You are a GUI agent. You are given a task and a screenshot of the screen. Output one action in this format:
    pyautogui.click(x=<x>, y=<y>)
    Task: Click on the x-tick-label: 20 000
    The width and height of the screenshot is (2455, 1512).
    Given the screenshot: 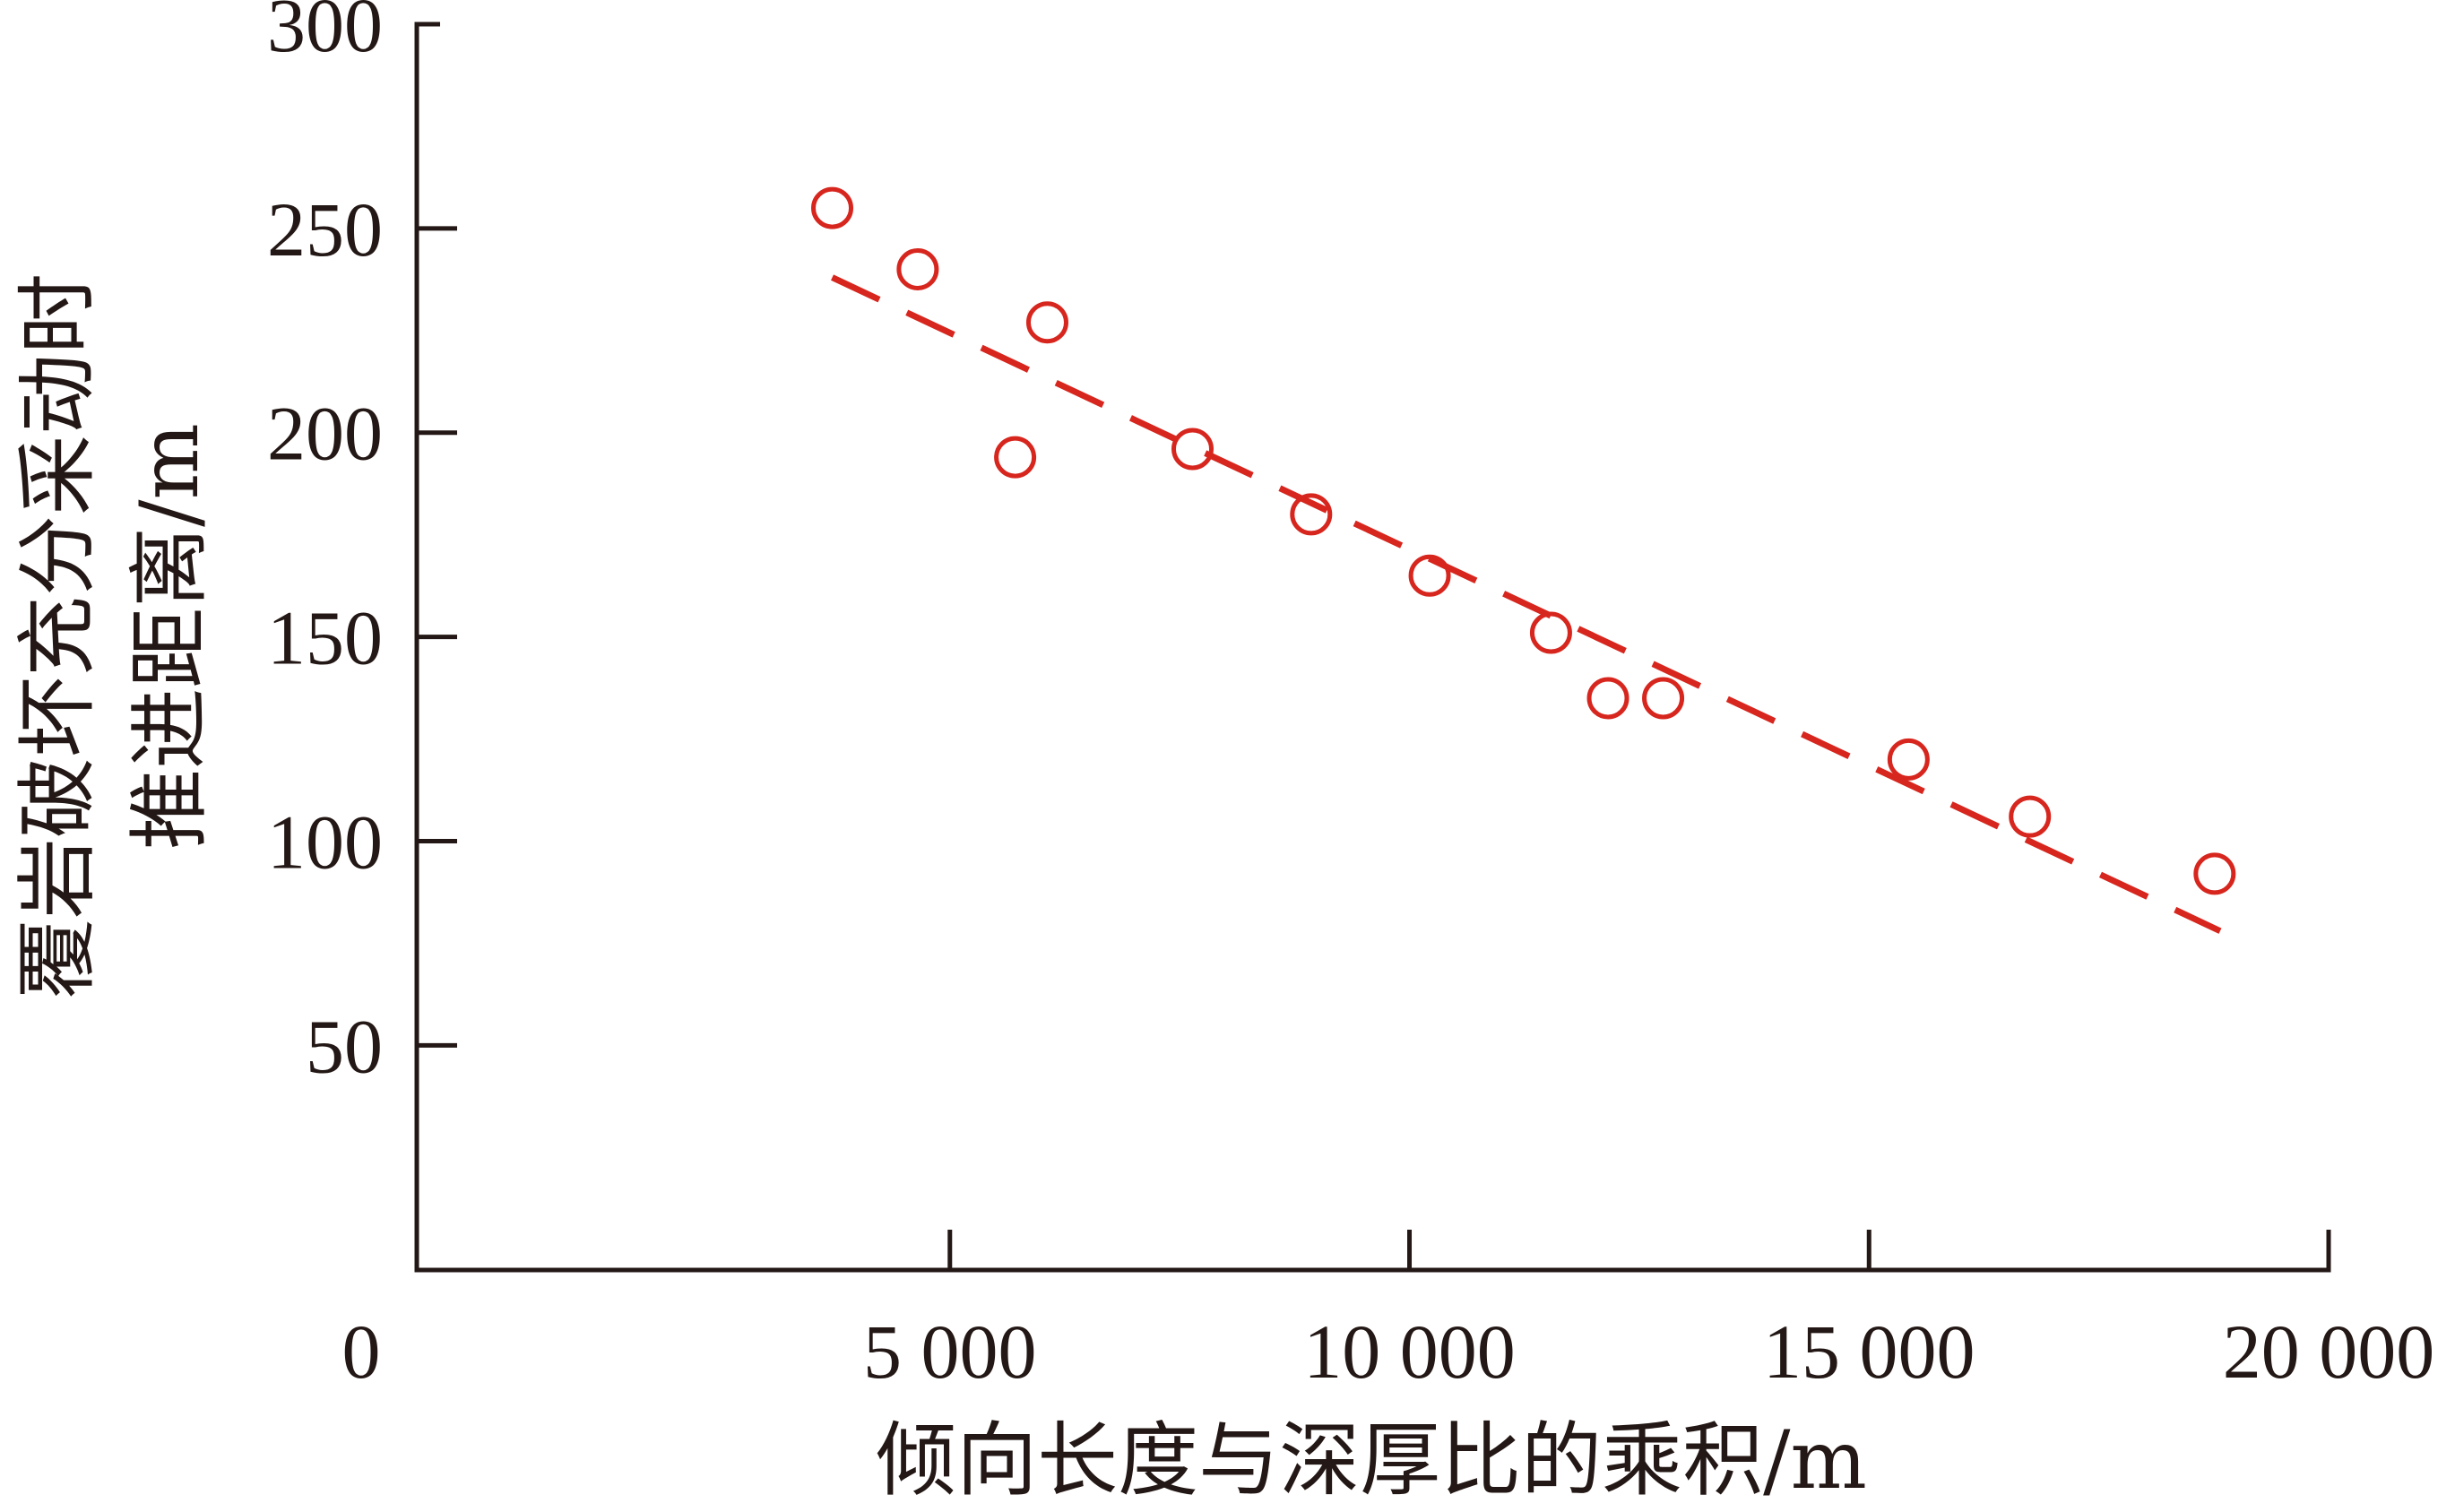 What is the action you would take?
    pyautogui.click(x=2329, y=1352)
    